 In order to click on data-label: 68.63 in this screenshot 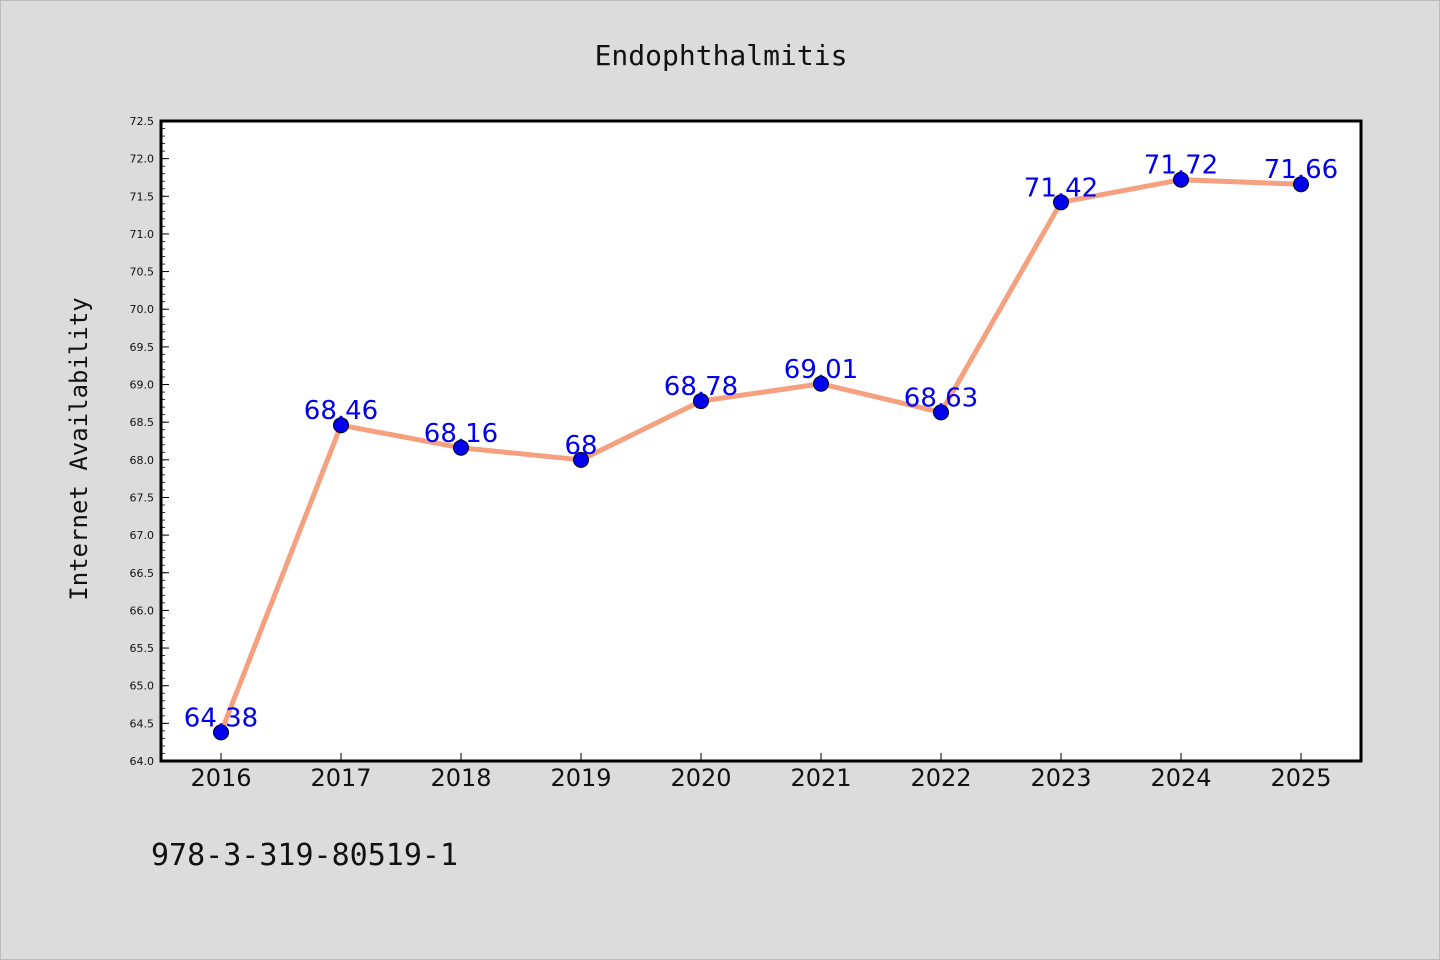, I will do `click(941, 398)`.